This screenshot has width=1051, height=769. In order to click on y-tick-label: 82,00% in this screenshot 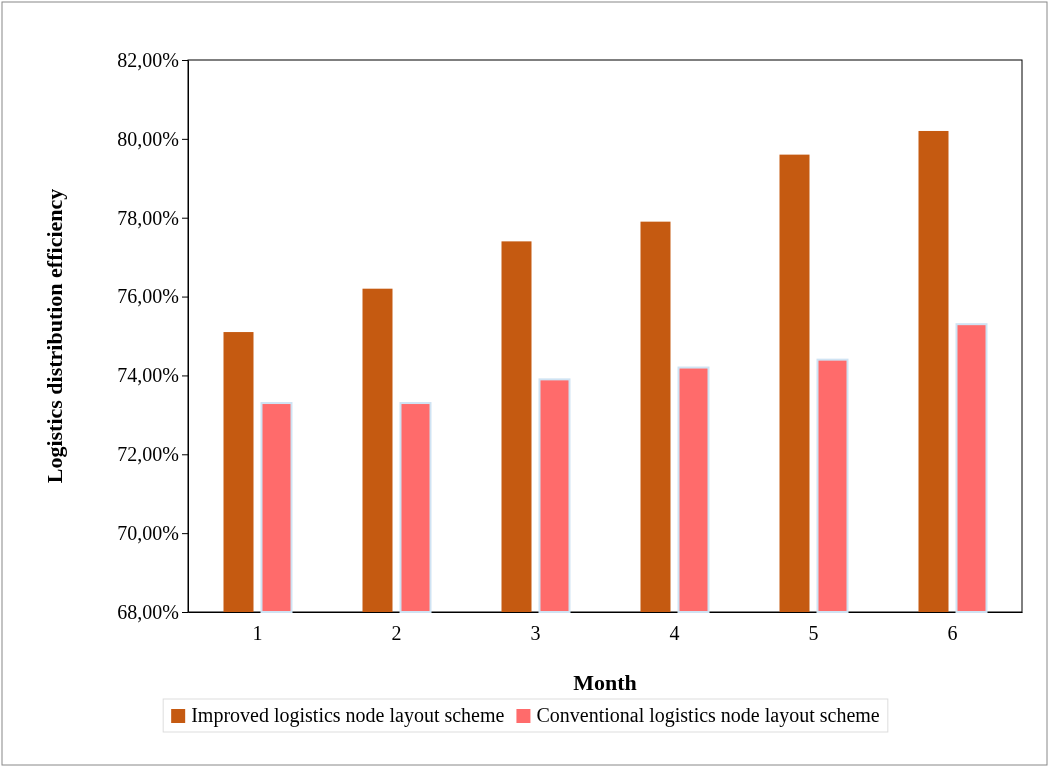, I will do `click(148, 59)`.